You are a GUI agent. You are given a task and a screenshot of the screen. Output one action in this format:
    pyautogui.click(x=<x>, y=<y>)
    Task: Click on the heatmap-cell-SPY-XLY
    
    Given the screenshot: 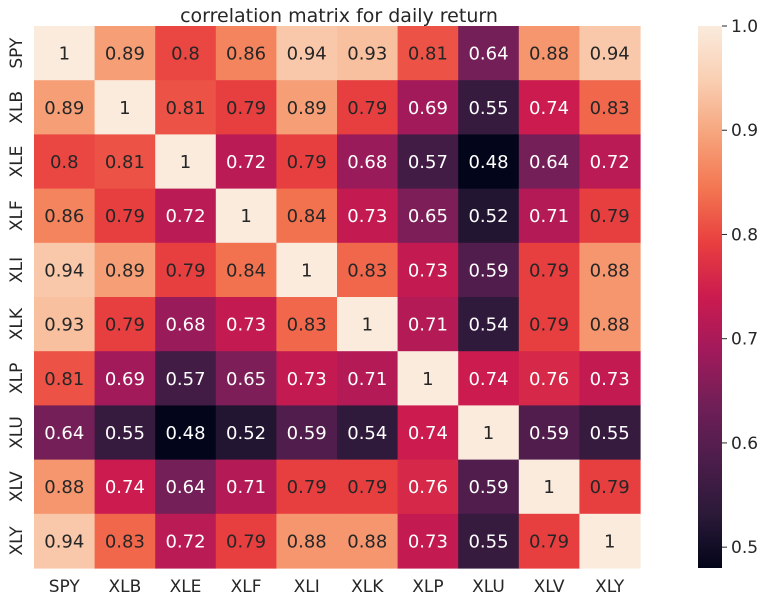 What is the action you would take?
    pyautogui.click(x=610, y=53)
    